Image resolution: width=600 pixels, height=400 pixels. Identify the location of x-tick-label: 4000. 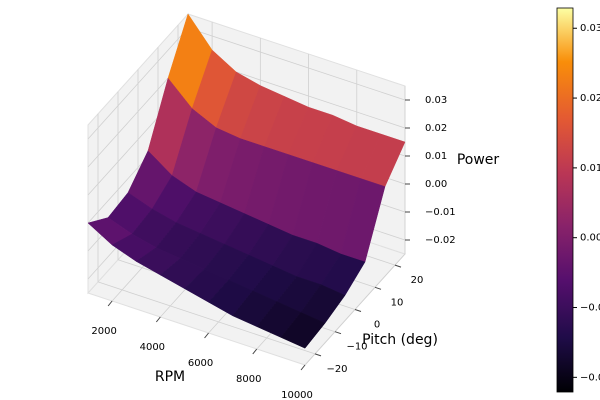
(152, 347).